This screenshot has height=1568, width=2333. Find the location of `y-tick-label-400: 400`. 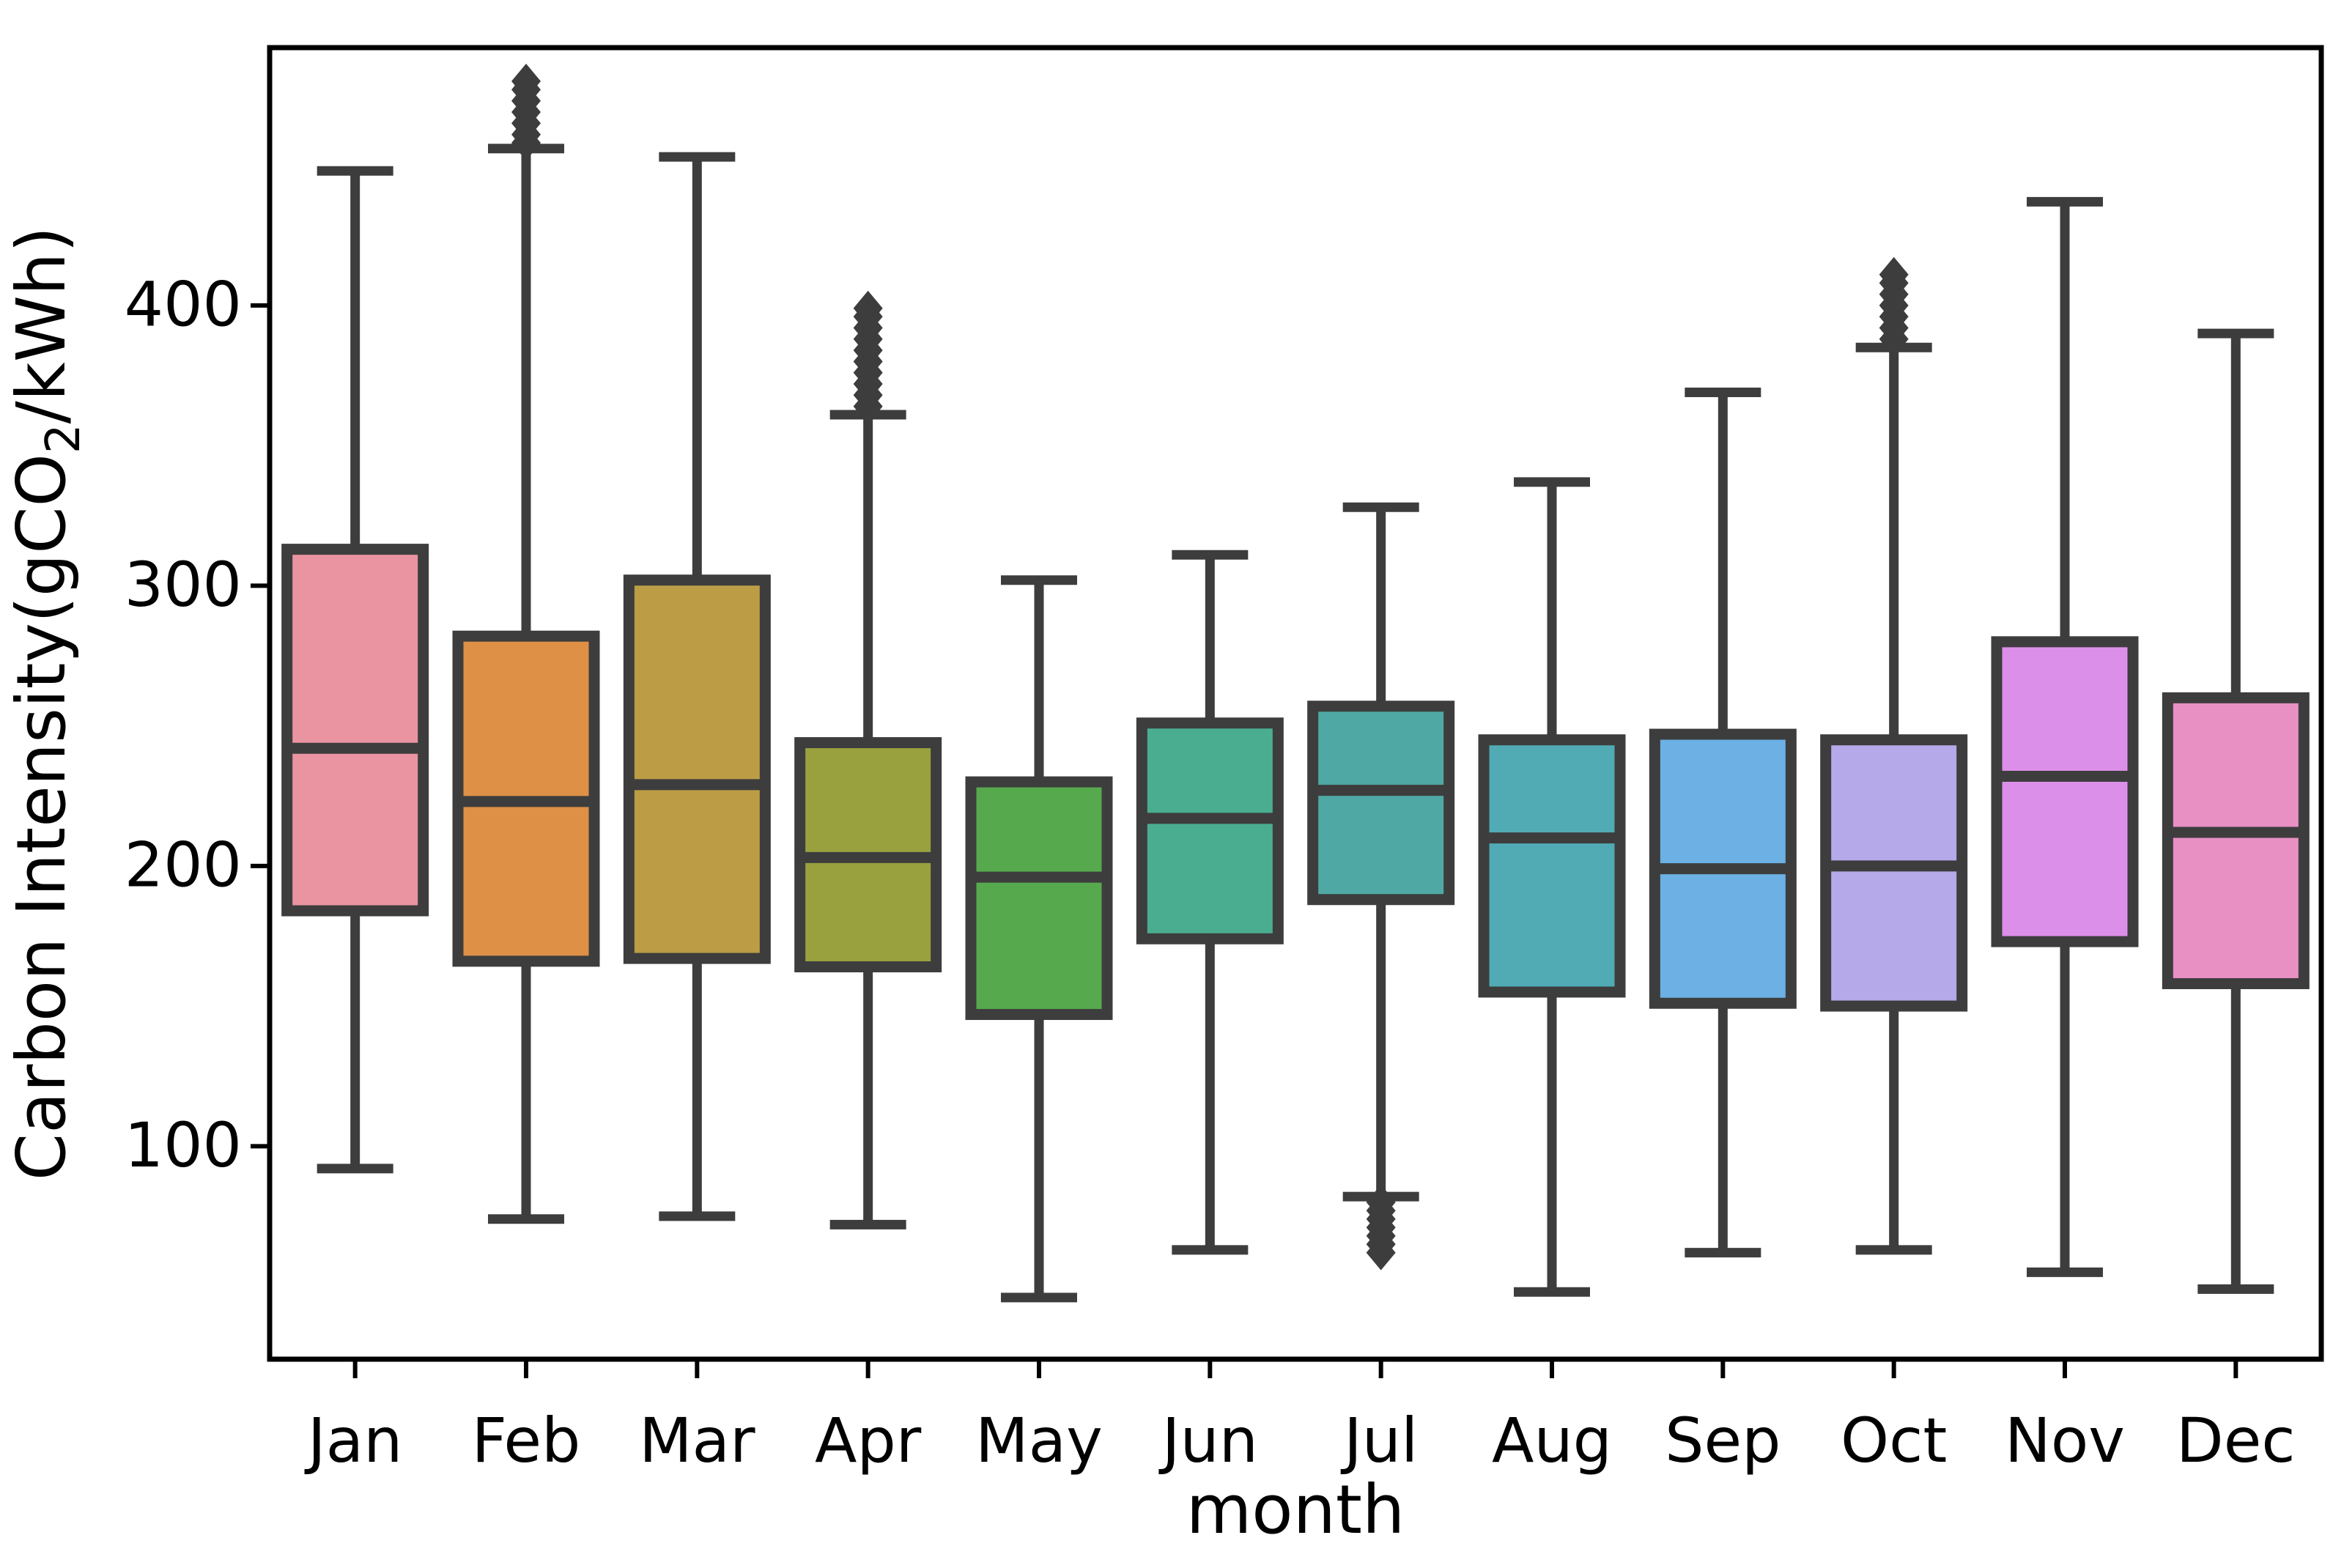

y-tick-label-400: 400 is located at coordinates (183, 305).